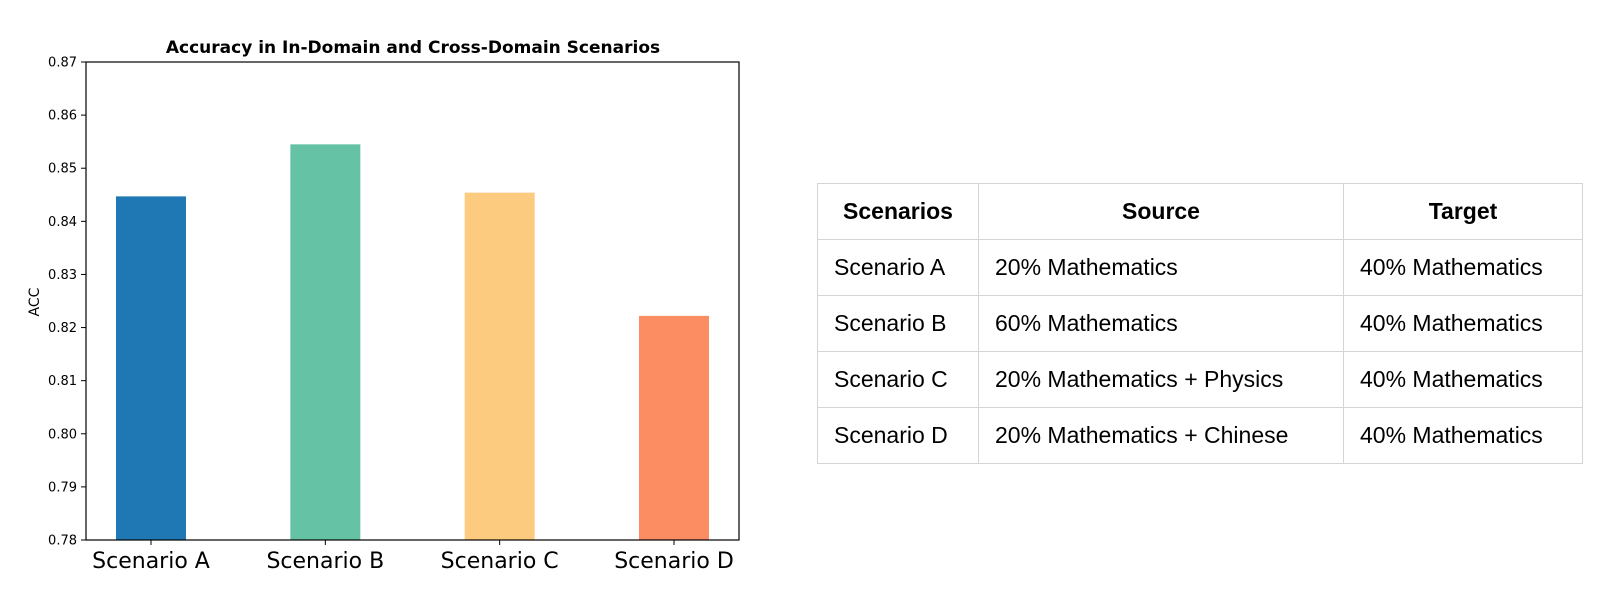  What do you see at coordinates (1161, 435) in the screenshot?
I see `cell-source: 20% Mathematics + Chinese` at bounding box center [1161, 435].